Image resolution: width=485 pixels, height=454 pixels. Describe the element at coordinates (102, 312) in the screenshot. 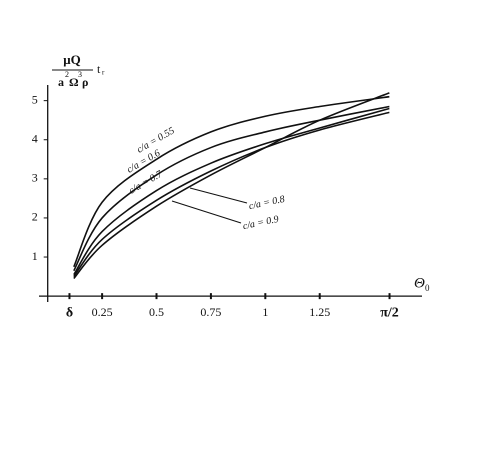

I see `x-tick-label: 0.25` at that location.